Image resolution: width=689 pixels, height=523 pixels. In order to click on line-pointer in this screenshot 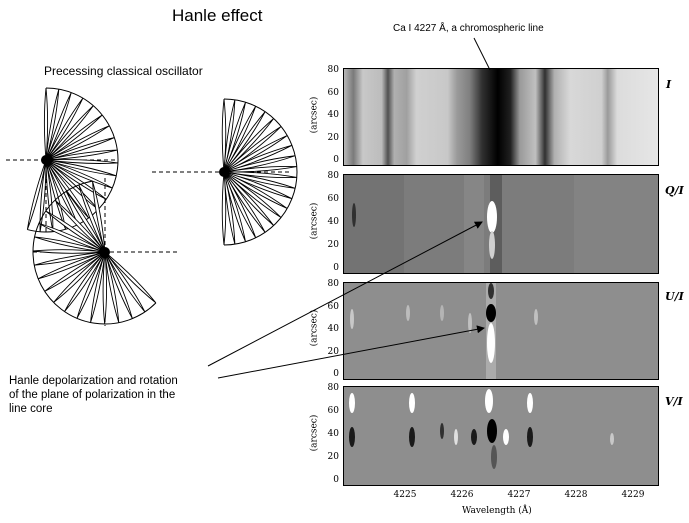, I will do `click(482, 54)`.